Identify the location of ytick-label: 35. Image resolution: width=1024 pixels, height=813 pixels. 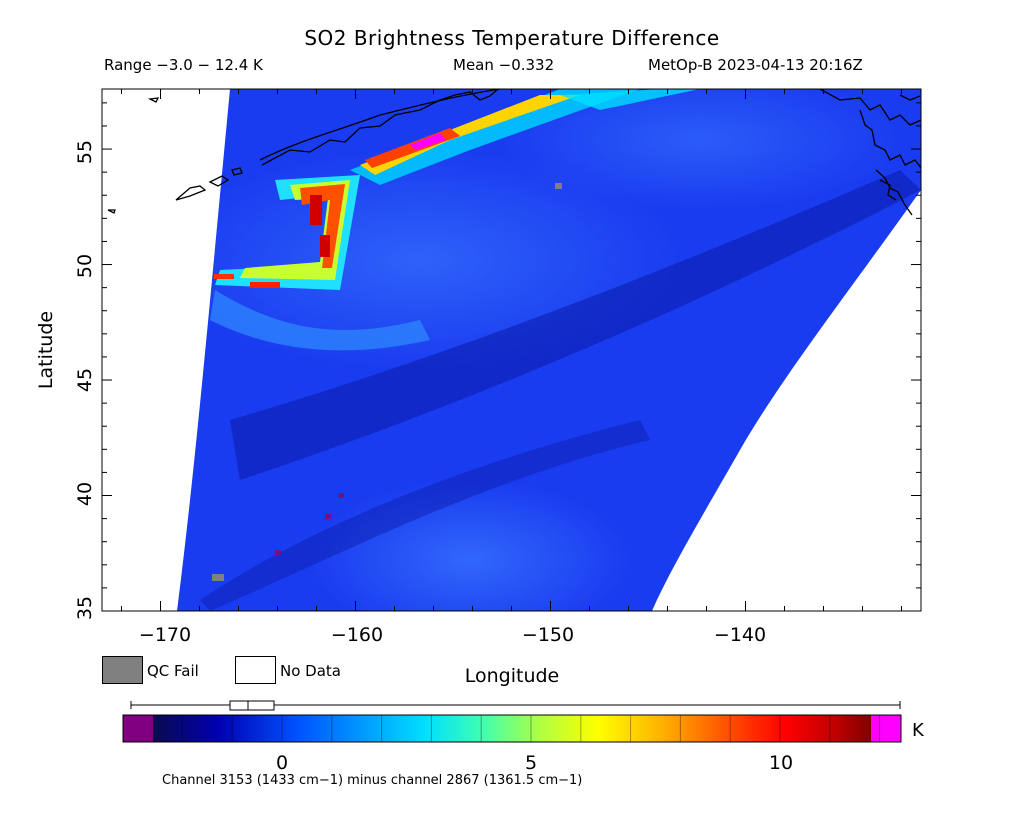
(85, 608).